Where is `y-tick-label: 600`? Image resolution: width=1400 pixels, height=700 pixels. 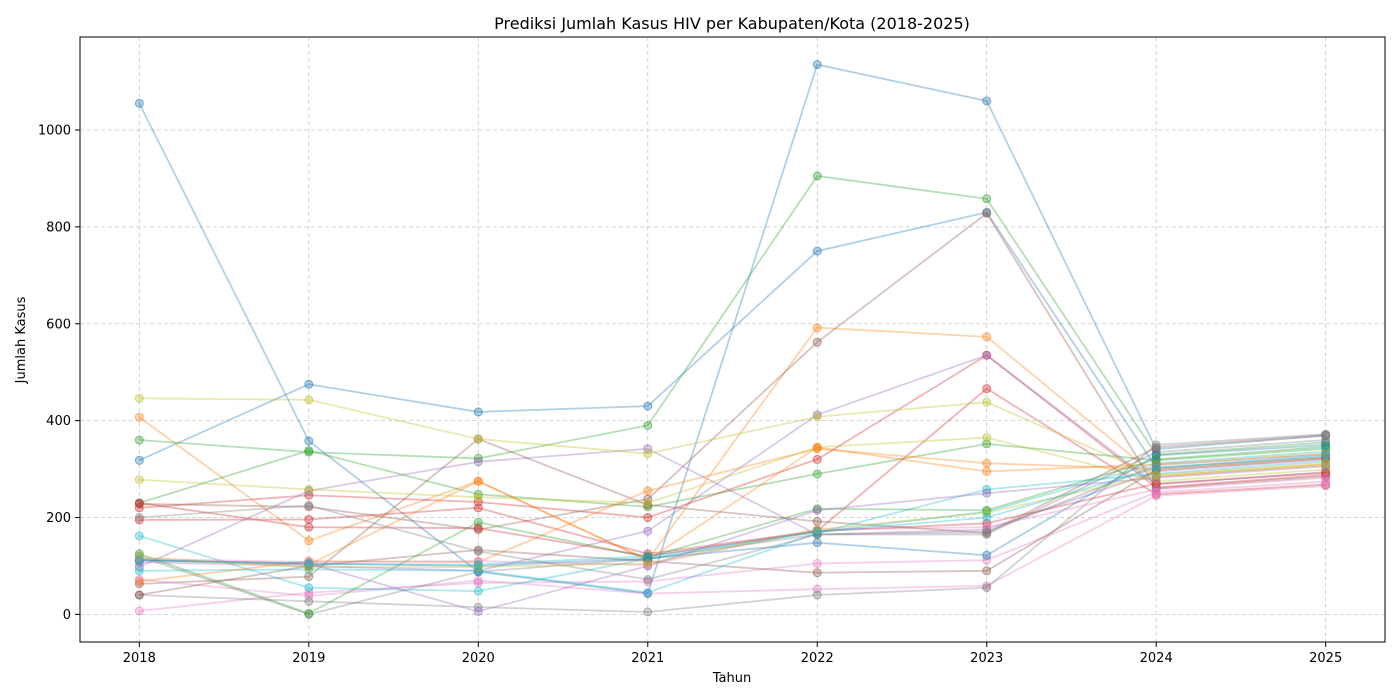
y-tick-label: 600 is located at coordinates (58, 324).